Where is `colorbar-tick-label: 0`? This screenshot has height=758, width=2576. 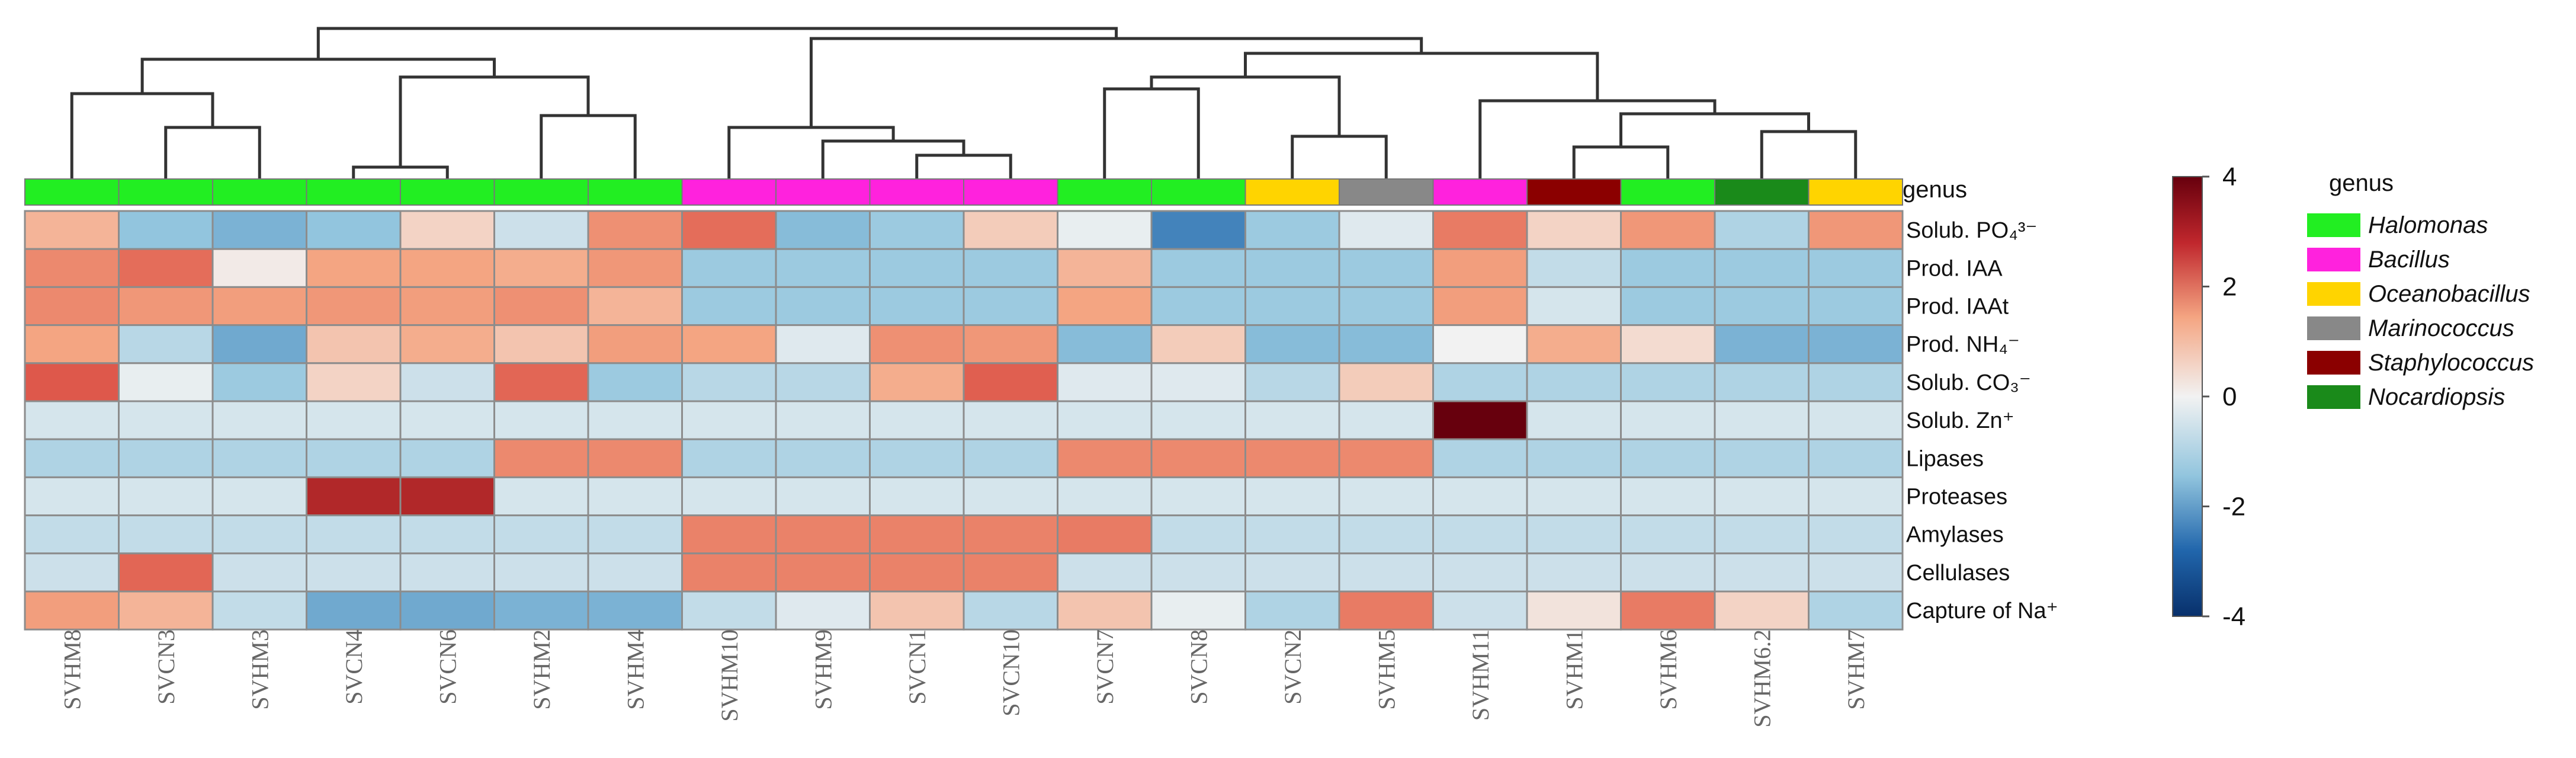 colorbar-tick-label: 0 is located at coordinates (2229, 397).